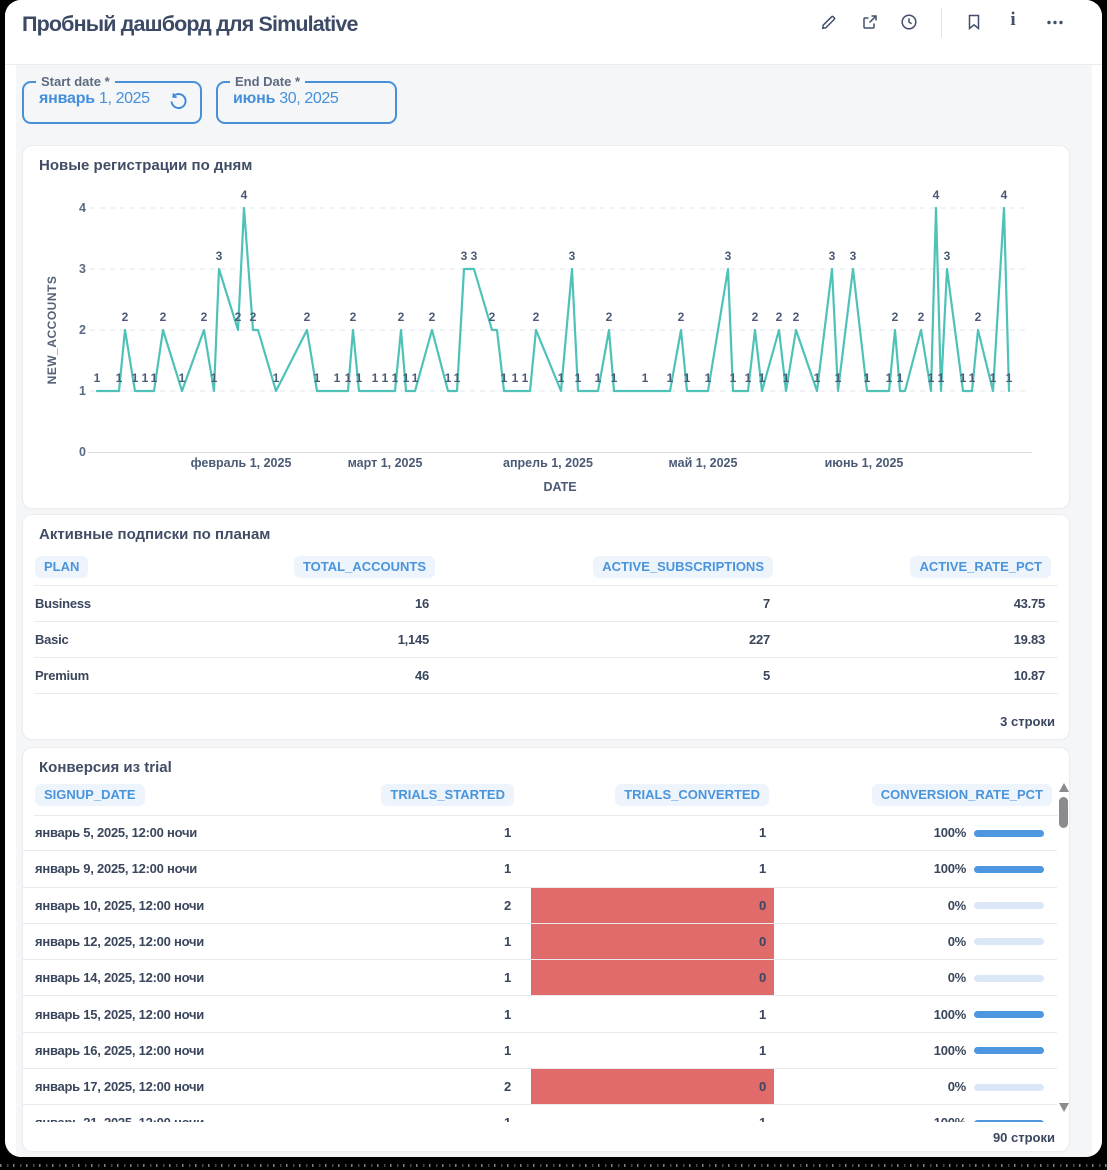 The image size is (1107, 1170). What do you see at coordinates (82, 452) in the screenshot?
I see `svg-text: 0` at bounding box center [82, 452].